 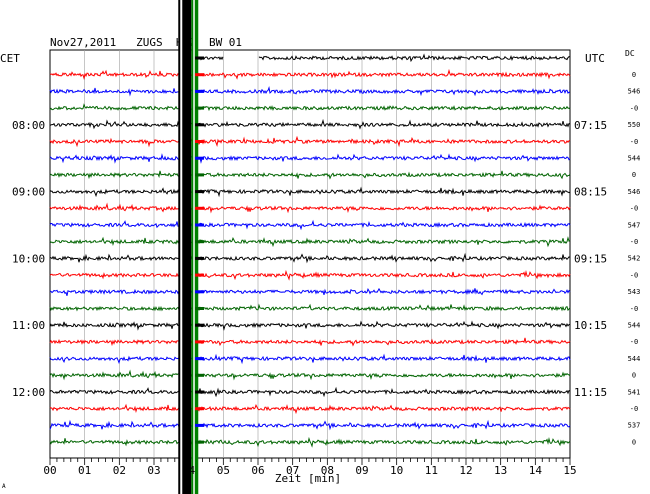 I want to click on dc-offset-label: 542, so click(x=634, y=259).